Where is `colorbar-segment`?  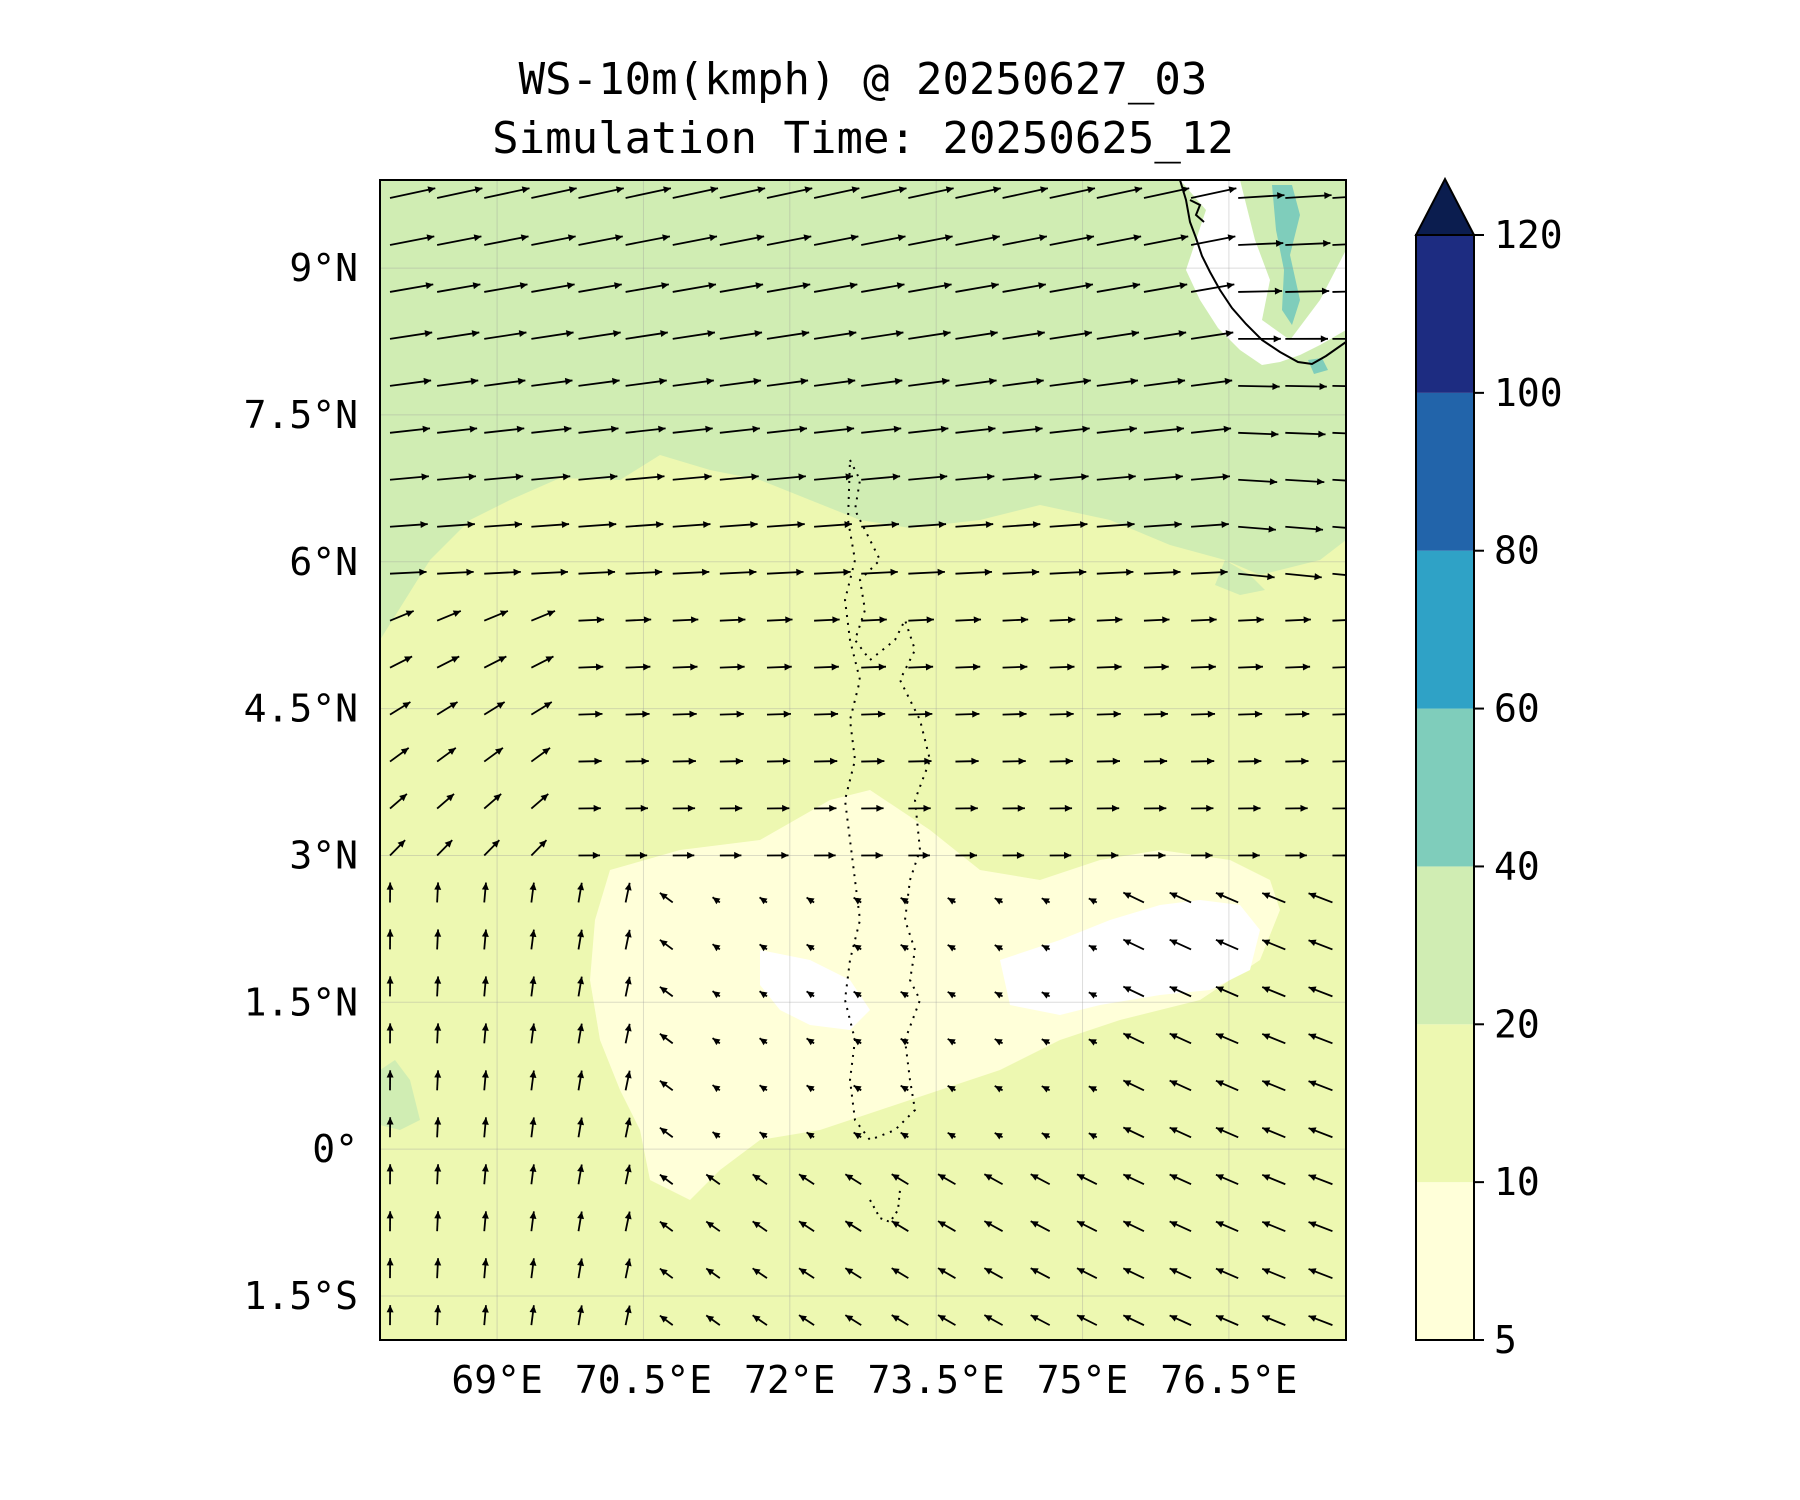 colorbar-segment is located at coordinates (1445, 1261).